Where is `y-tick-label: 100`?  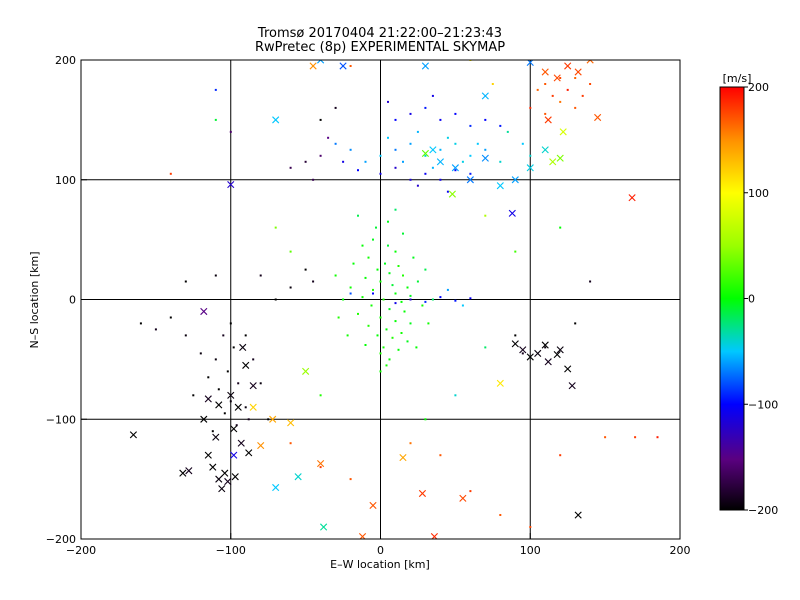
y-tick-label: 100 is located at coordinates (65, 180).